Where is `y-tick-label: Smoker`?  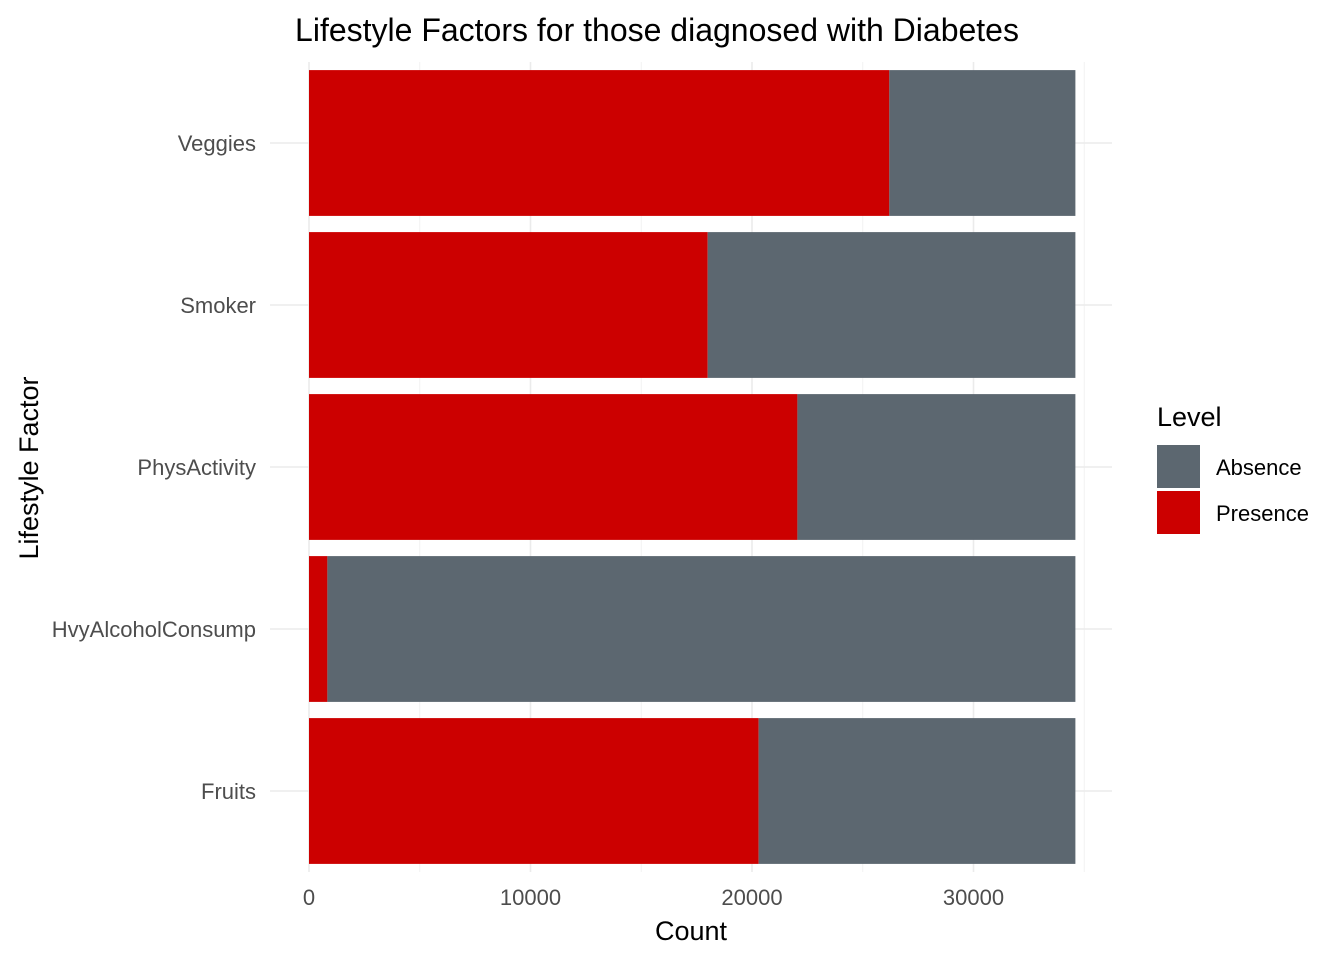 y-tick-label: Smoker is located at coordinates (218, 305).